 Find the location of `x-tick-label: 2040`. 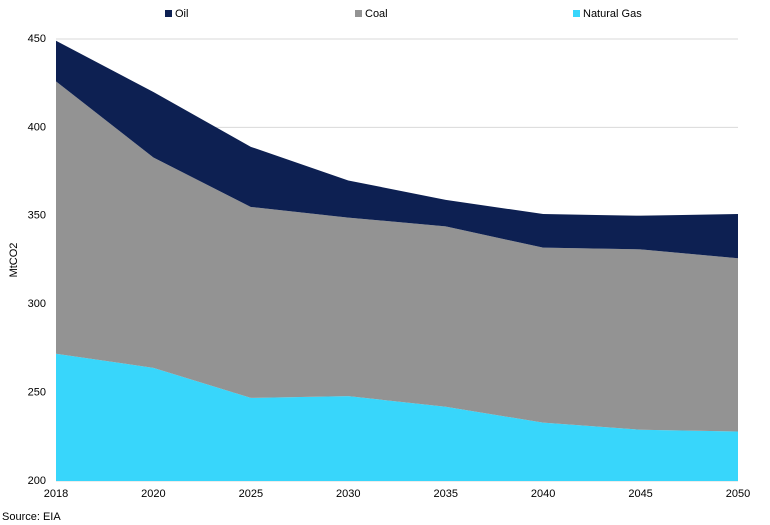

x-tick-label: 2040 is located at coordinates (543, 494).